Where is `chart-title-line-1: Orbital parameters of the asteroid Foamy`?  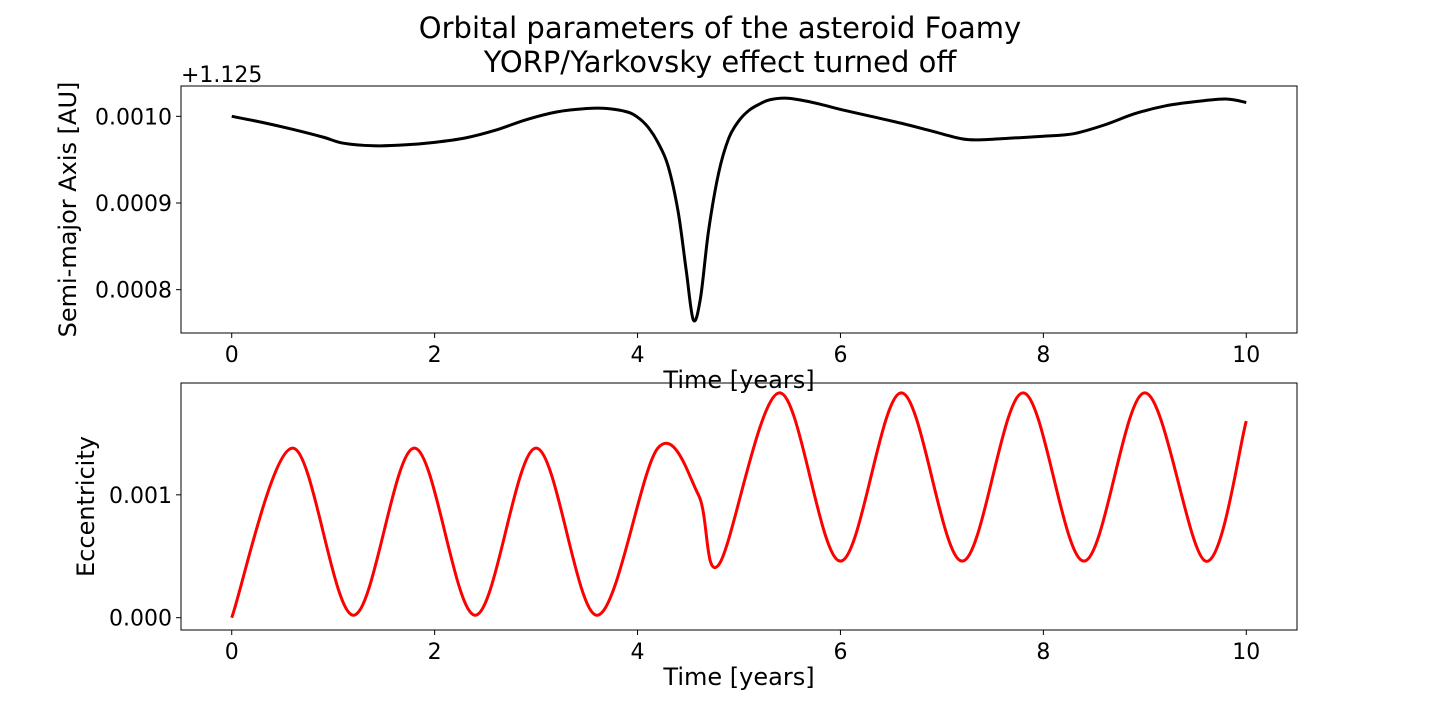
chart-title-line-1: Orbital parameters of the asteroid Foamy is located at coordinates (720, 28).